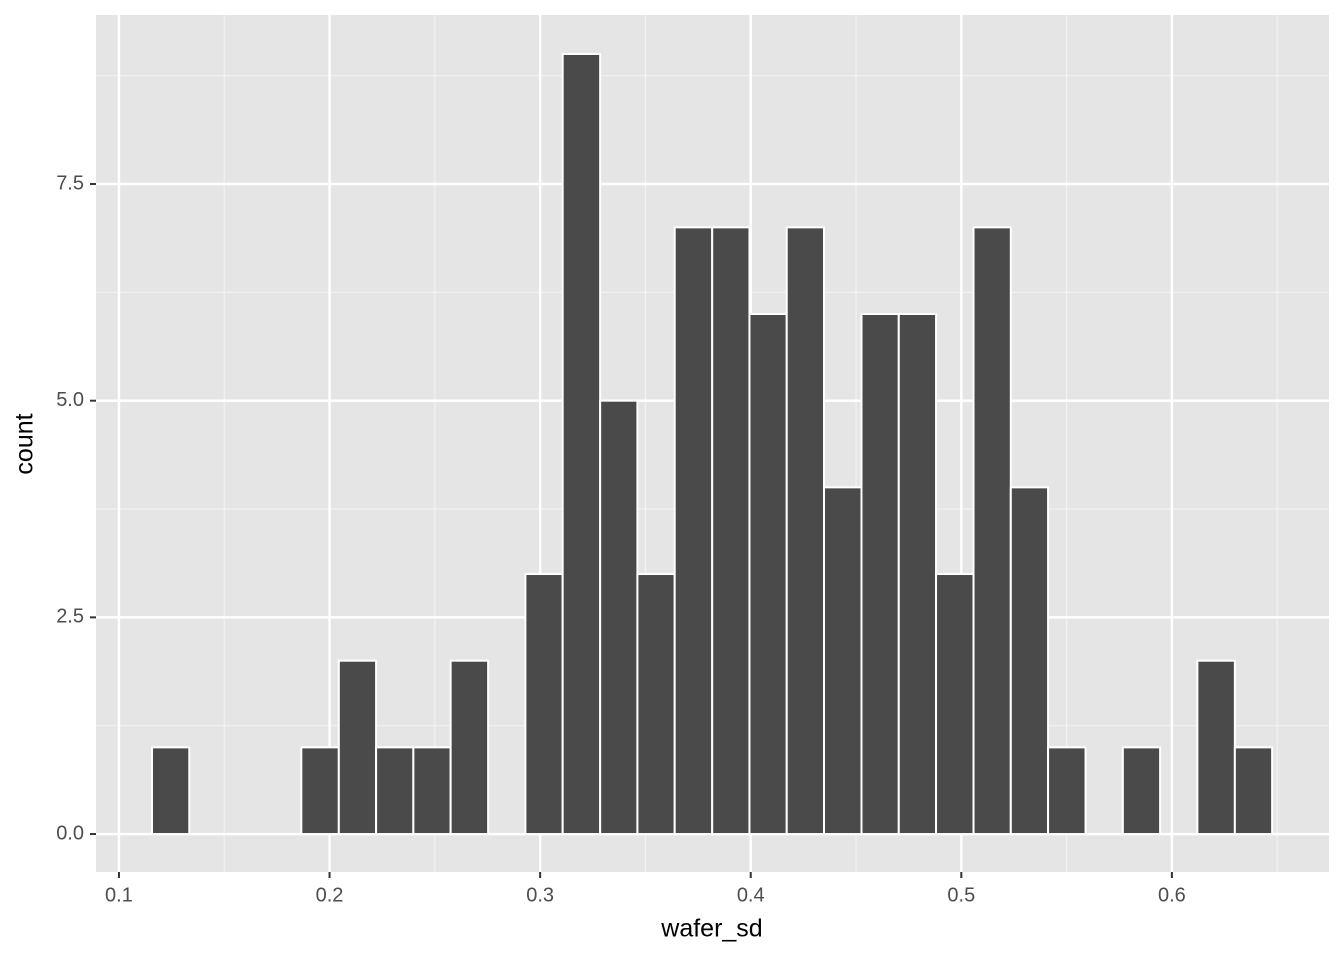  I want to click on x-axis-title: wafer_sd, so click(711, 929).